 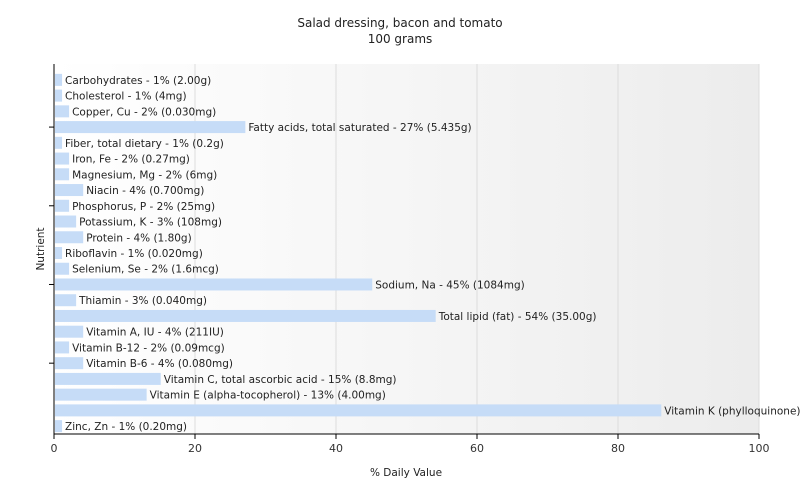 What do you see at coordinates (759, 448) in the screenshot?
I see `x-tick-label: 100` at bounding box center [759, 448].